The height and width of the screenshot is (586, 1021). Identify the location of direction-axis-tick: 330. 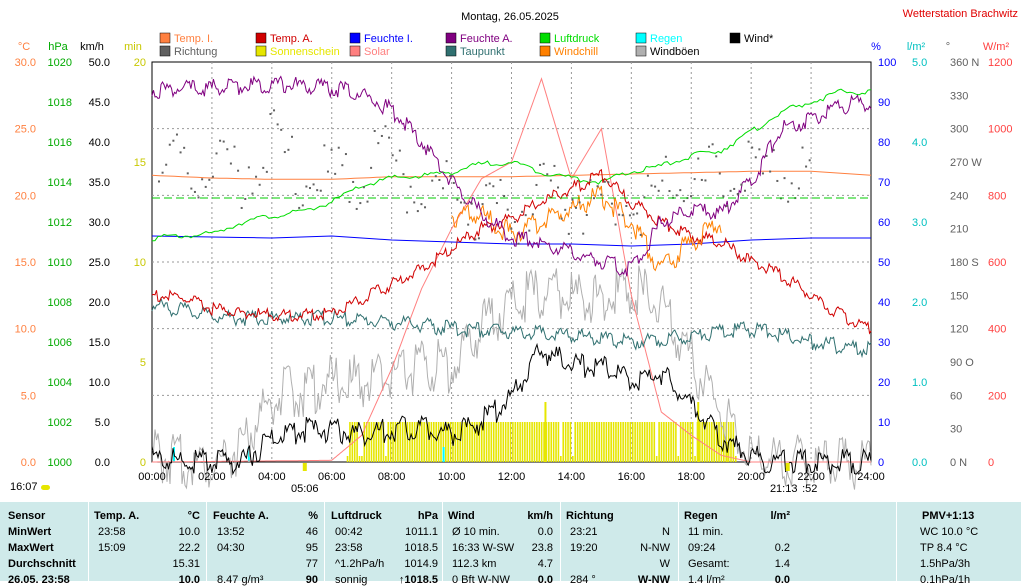
(959, 96).